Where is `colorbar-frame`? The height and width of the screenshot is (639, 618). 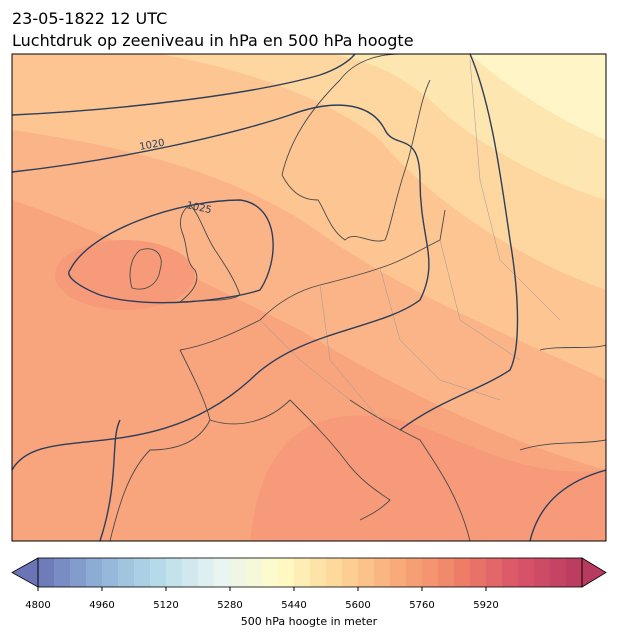 colorbar-frame is located at coordinates (310, 572).